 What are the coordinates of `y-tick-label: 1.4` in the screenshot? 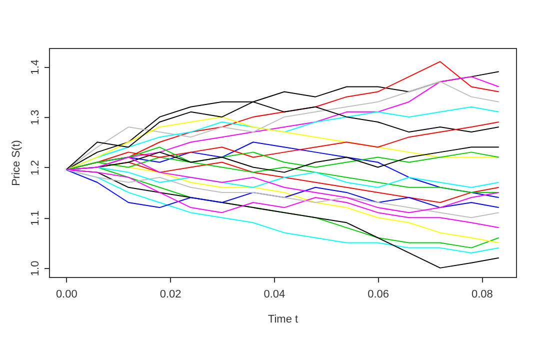 It's located at (36, 67).